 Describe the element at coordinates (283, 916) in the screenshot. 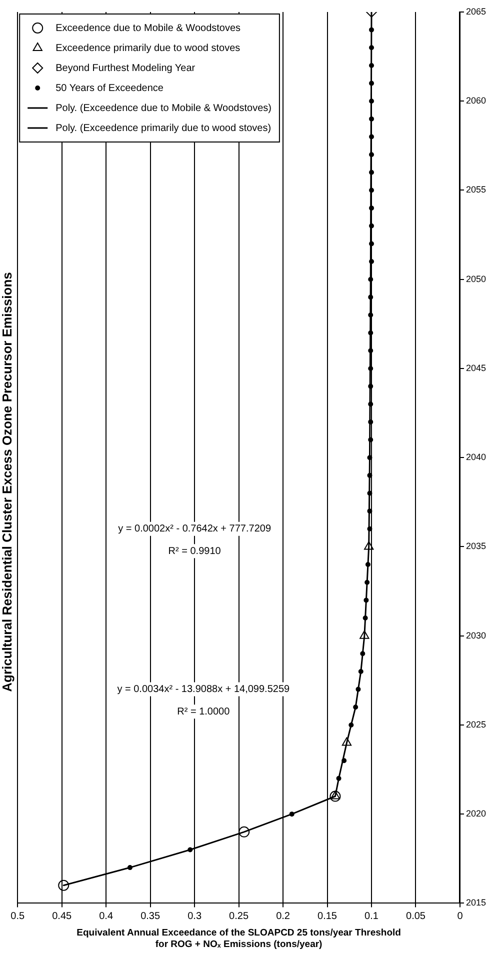

I see `x-tick-label: 0.2` at that location.